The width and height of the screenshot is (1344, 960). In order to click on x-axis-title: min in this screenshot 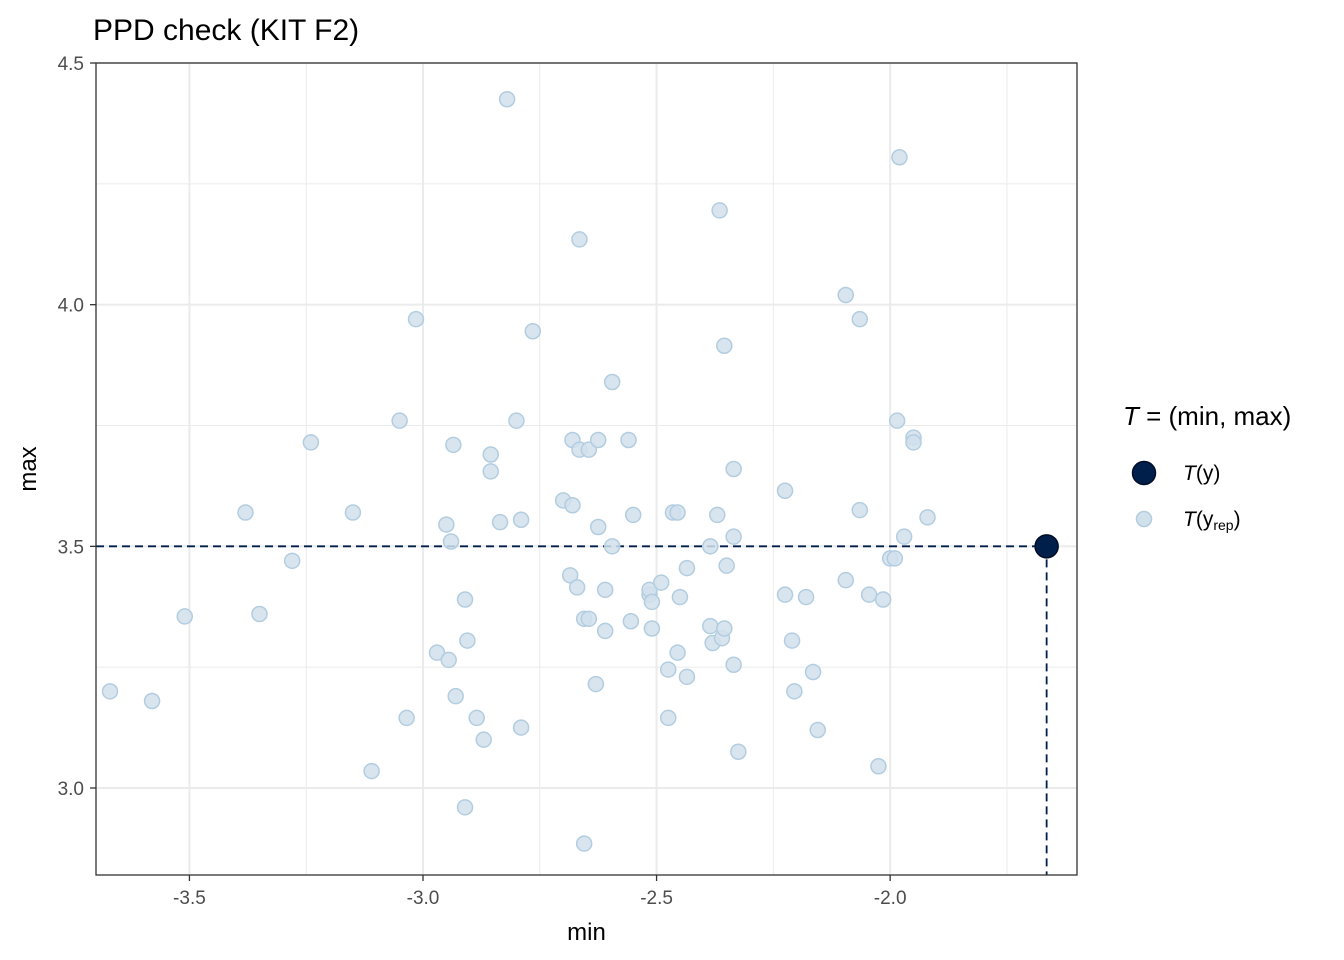, I will do `click(586, 932)`.